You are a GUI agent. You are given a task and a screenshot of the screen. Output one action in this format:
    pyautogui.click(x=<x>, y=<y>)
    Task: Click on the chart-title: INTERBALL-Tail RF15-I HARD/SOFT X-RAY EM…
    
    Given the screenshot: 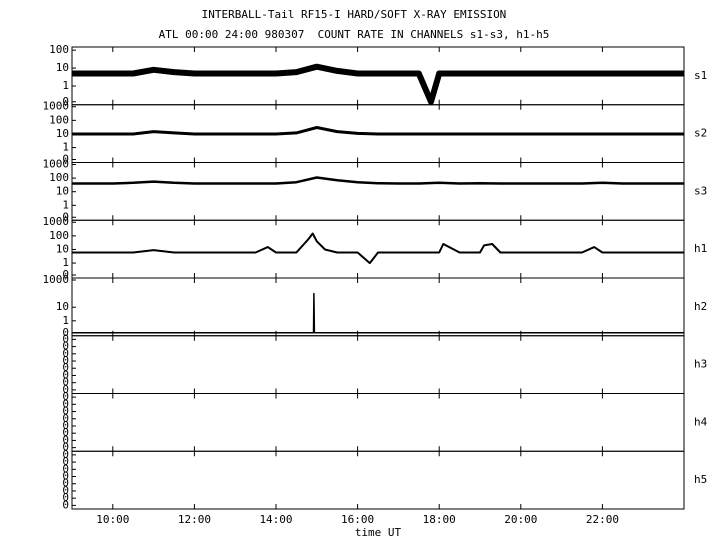 What is the action you would take?
    pyautogui.click(x=354, y=14)
    